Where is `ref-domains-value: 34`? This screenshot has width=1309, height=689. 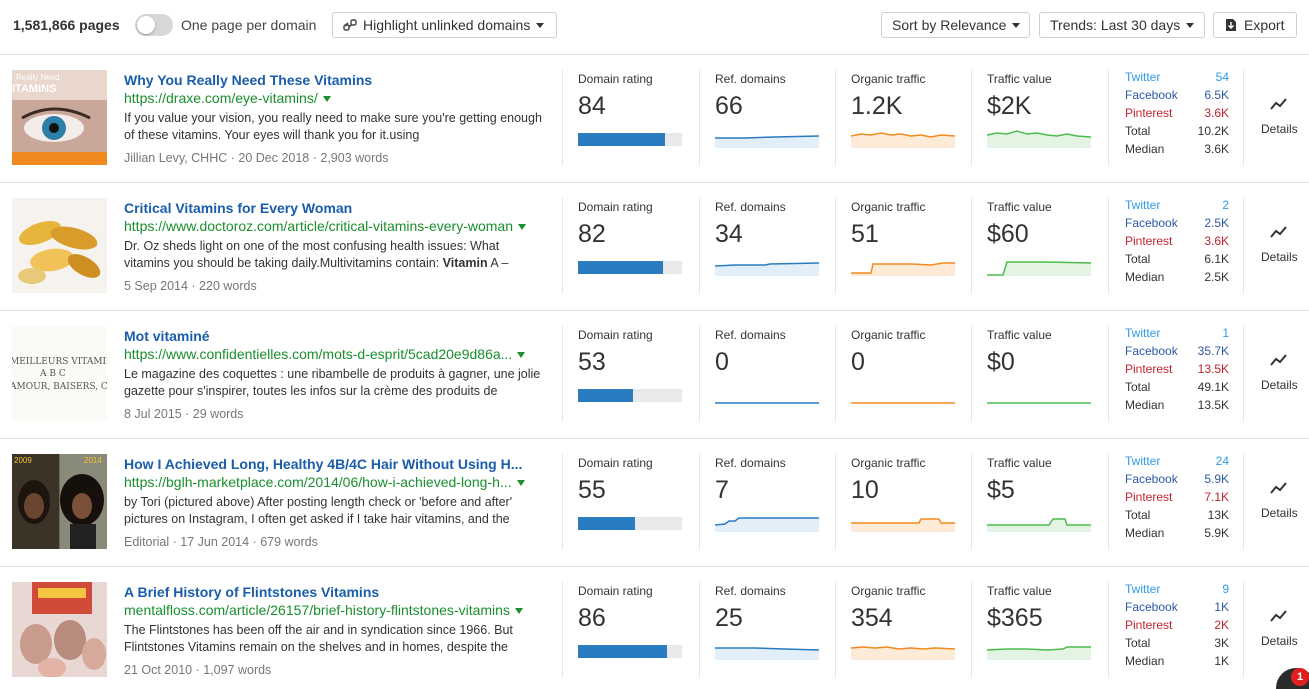
ref-domains-value: 34 is located at coordinates (729, 234).